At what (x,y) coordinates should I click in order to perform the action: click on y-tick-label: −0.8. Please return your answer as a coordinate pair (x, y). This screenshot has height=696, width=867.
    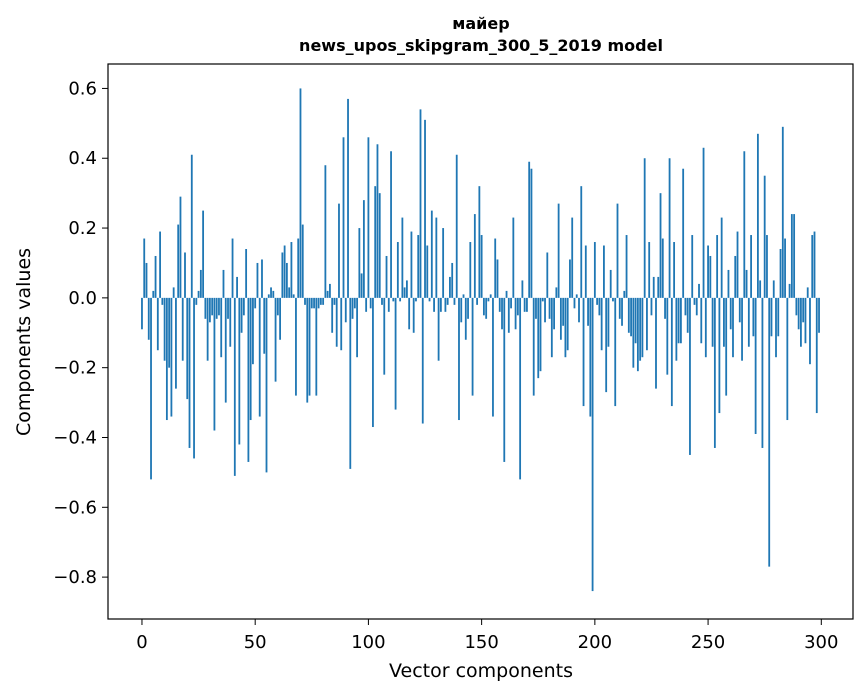
    Looking at the image, I should click on (75, 577).